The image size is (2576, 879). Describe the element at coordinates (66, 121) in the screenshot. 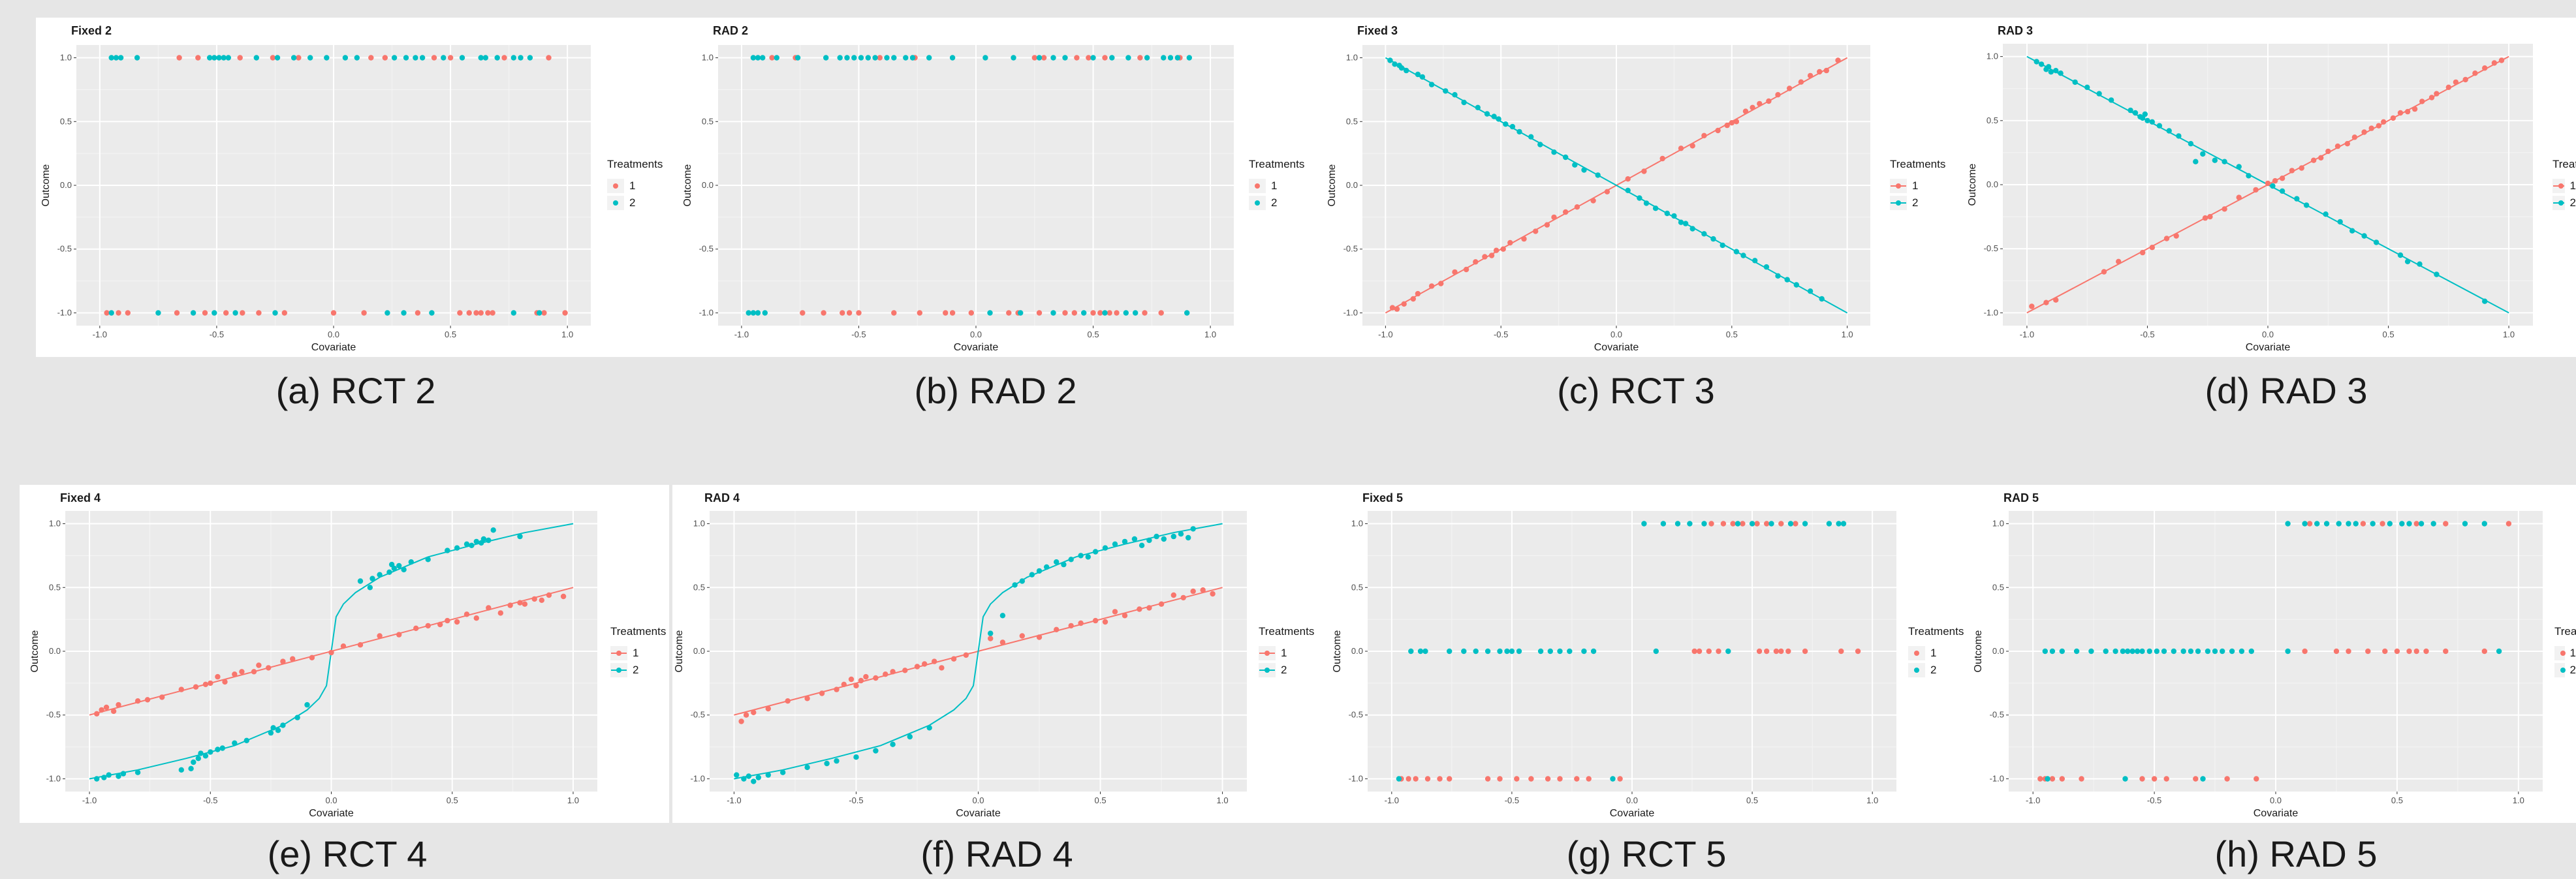

I see `y-tick-label: 0.5` at that location.